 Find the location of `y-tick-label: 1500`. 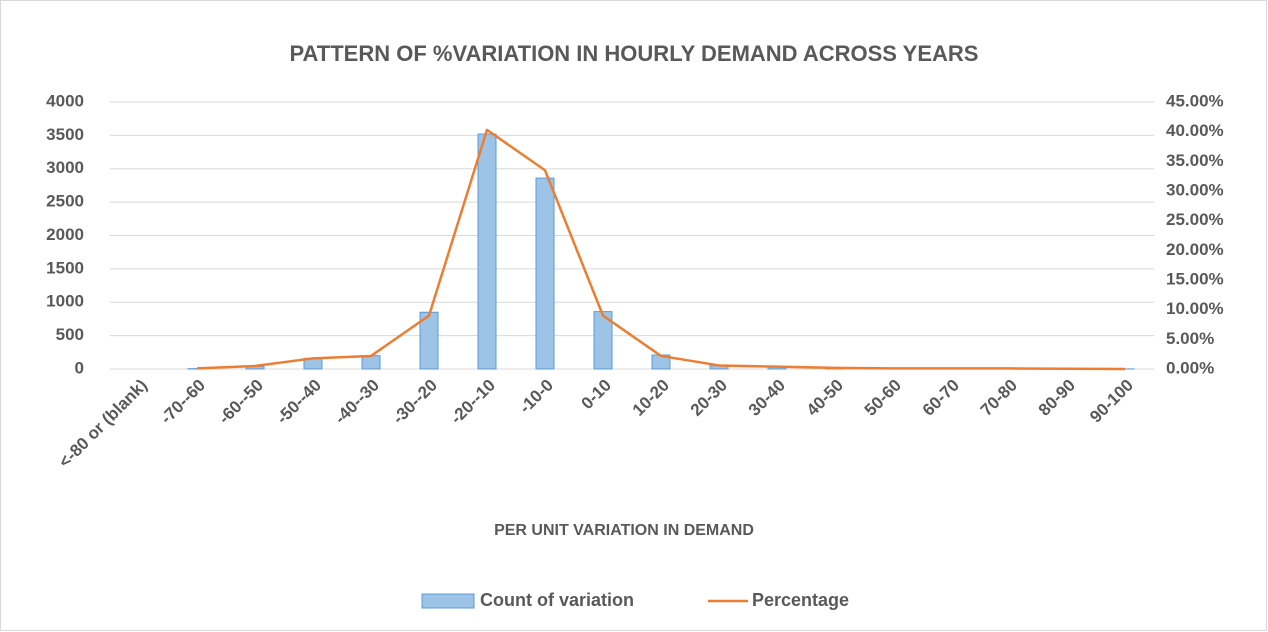

y-tick-label: 1500 is located at coordinates (65, 267).